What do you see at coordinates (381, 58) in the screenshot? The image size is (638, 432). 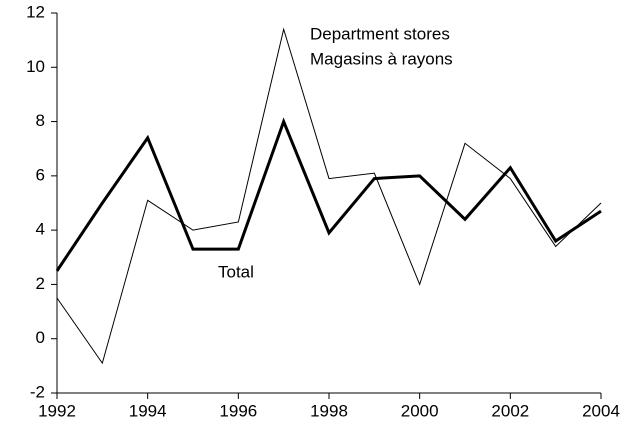 I see `annotation: Magasins à rayons` at bounding box center [381, 58].